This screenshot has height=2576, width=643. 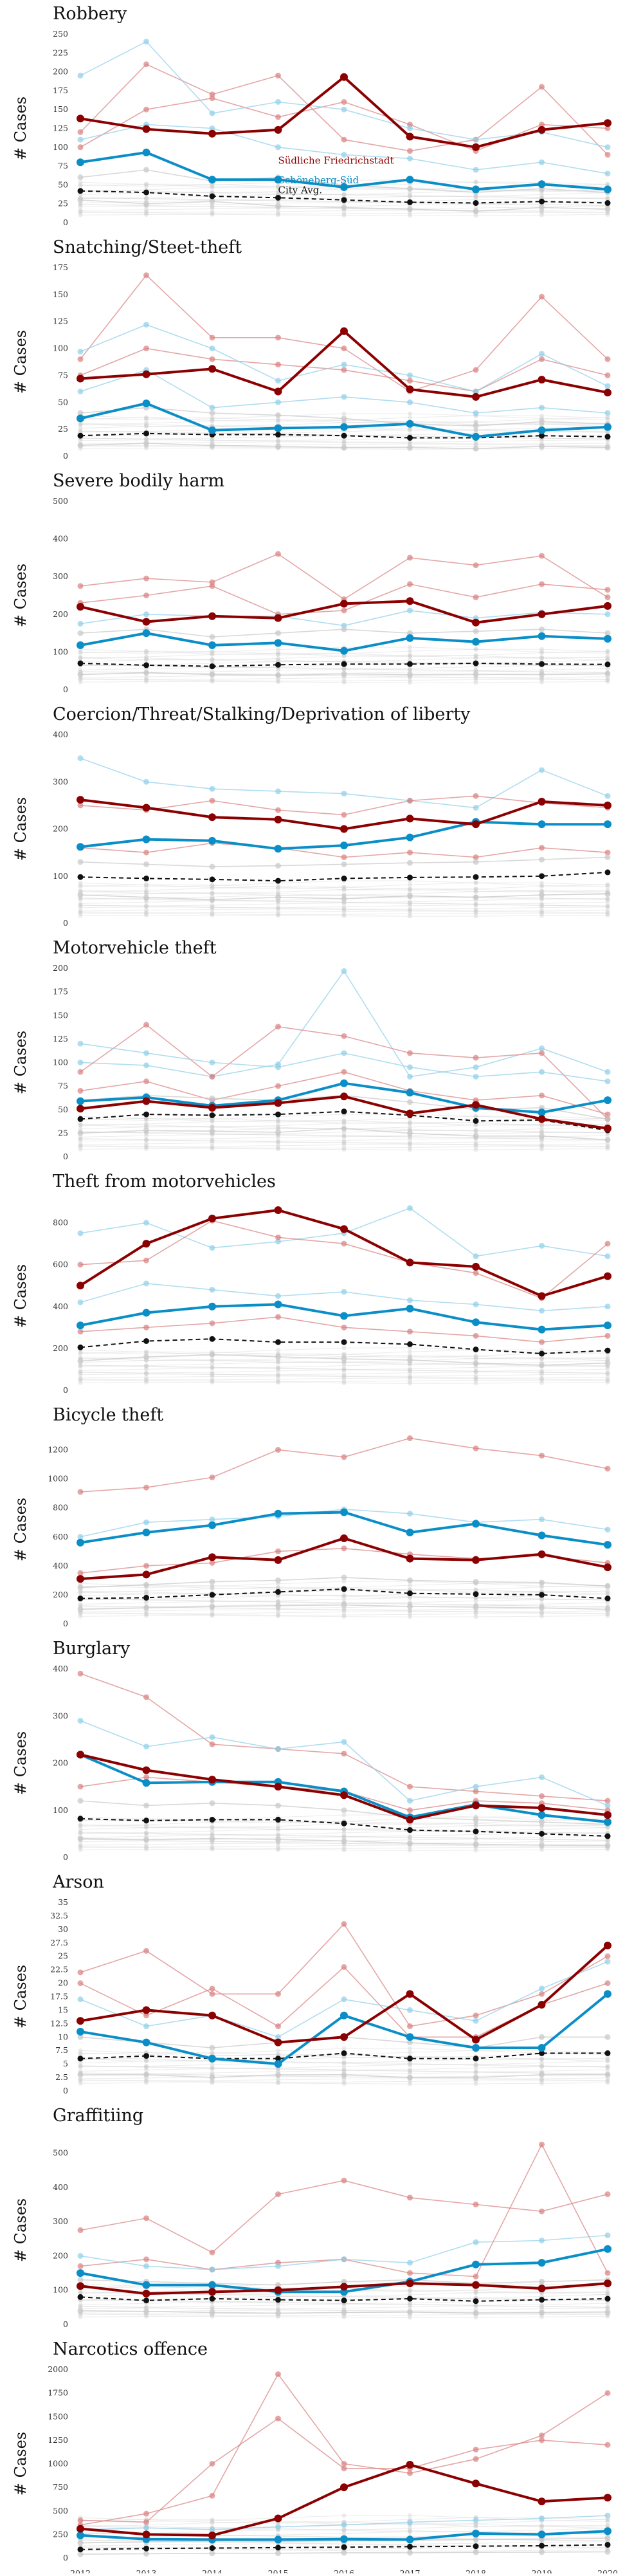 I want to click on y-axis-label: # Cases, so click(x=21, y=2230).